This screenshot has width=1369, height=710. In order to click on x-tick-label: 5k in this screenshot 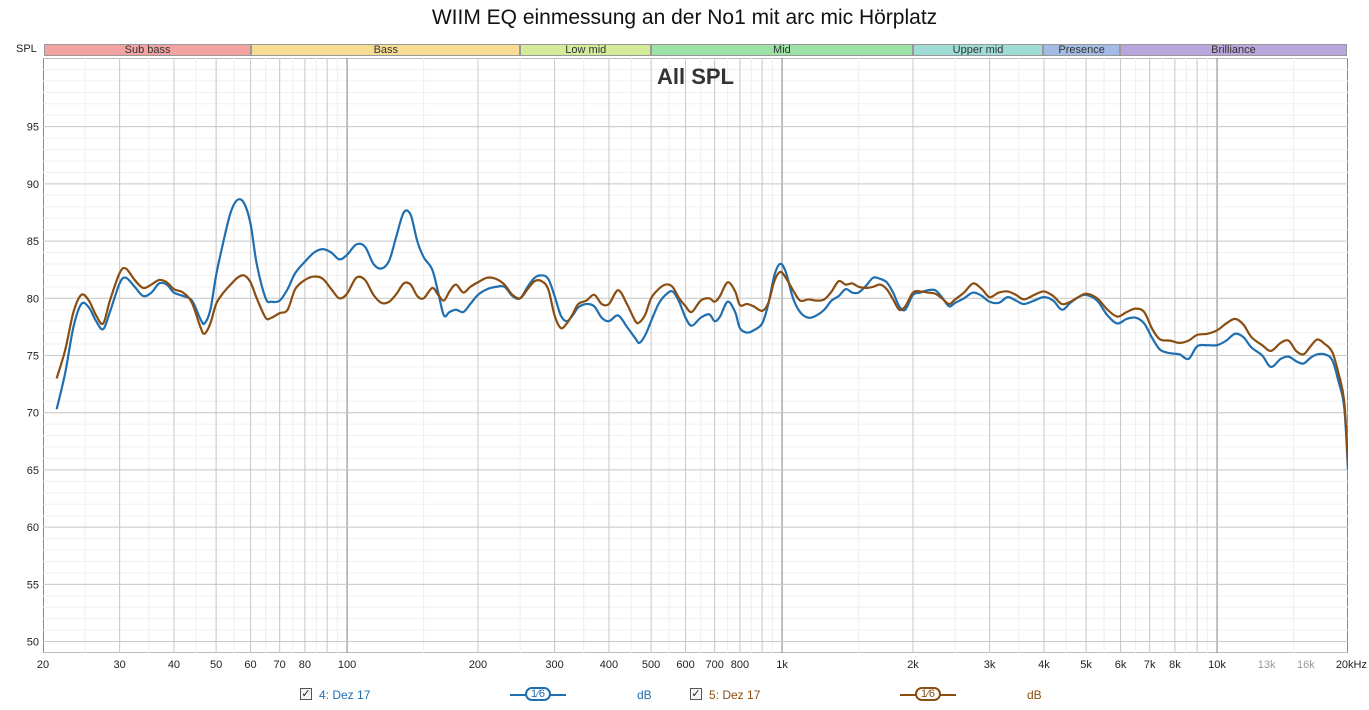, I will do `click(1086, 665)`.